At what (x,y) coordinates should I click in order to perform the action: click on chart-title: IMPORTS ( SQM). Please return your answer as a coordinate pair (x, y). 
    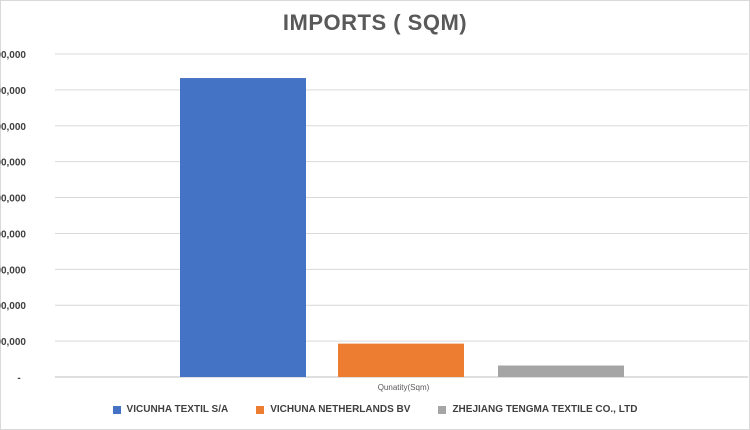
    Looking at the image, I should click on (375, 22).